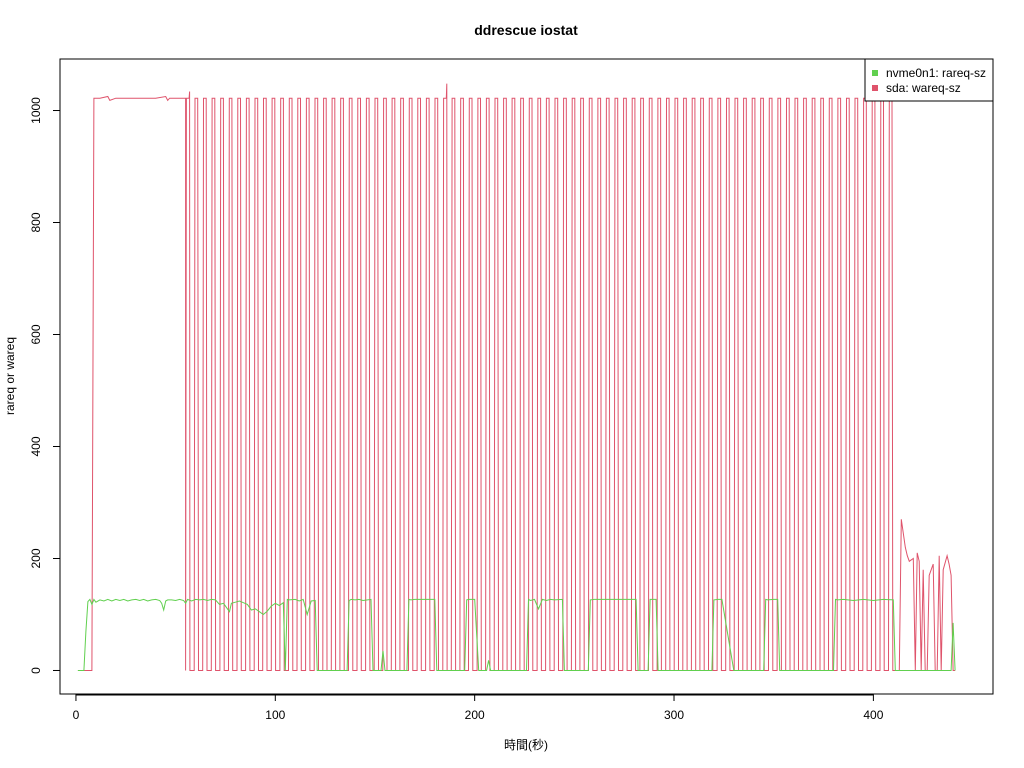  What do you see at coordinates (875, 88) in the screenshot?
I see `legend-swatch-sda` at bounding box center [875, 88].